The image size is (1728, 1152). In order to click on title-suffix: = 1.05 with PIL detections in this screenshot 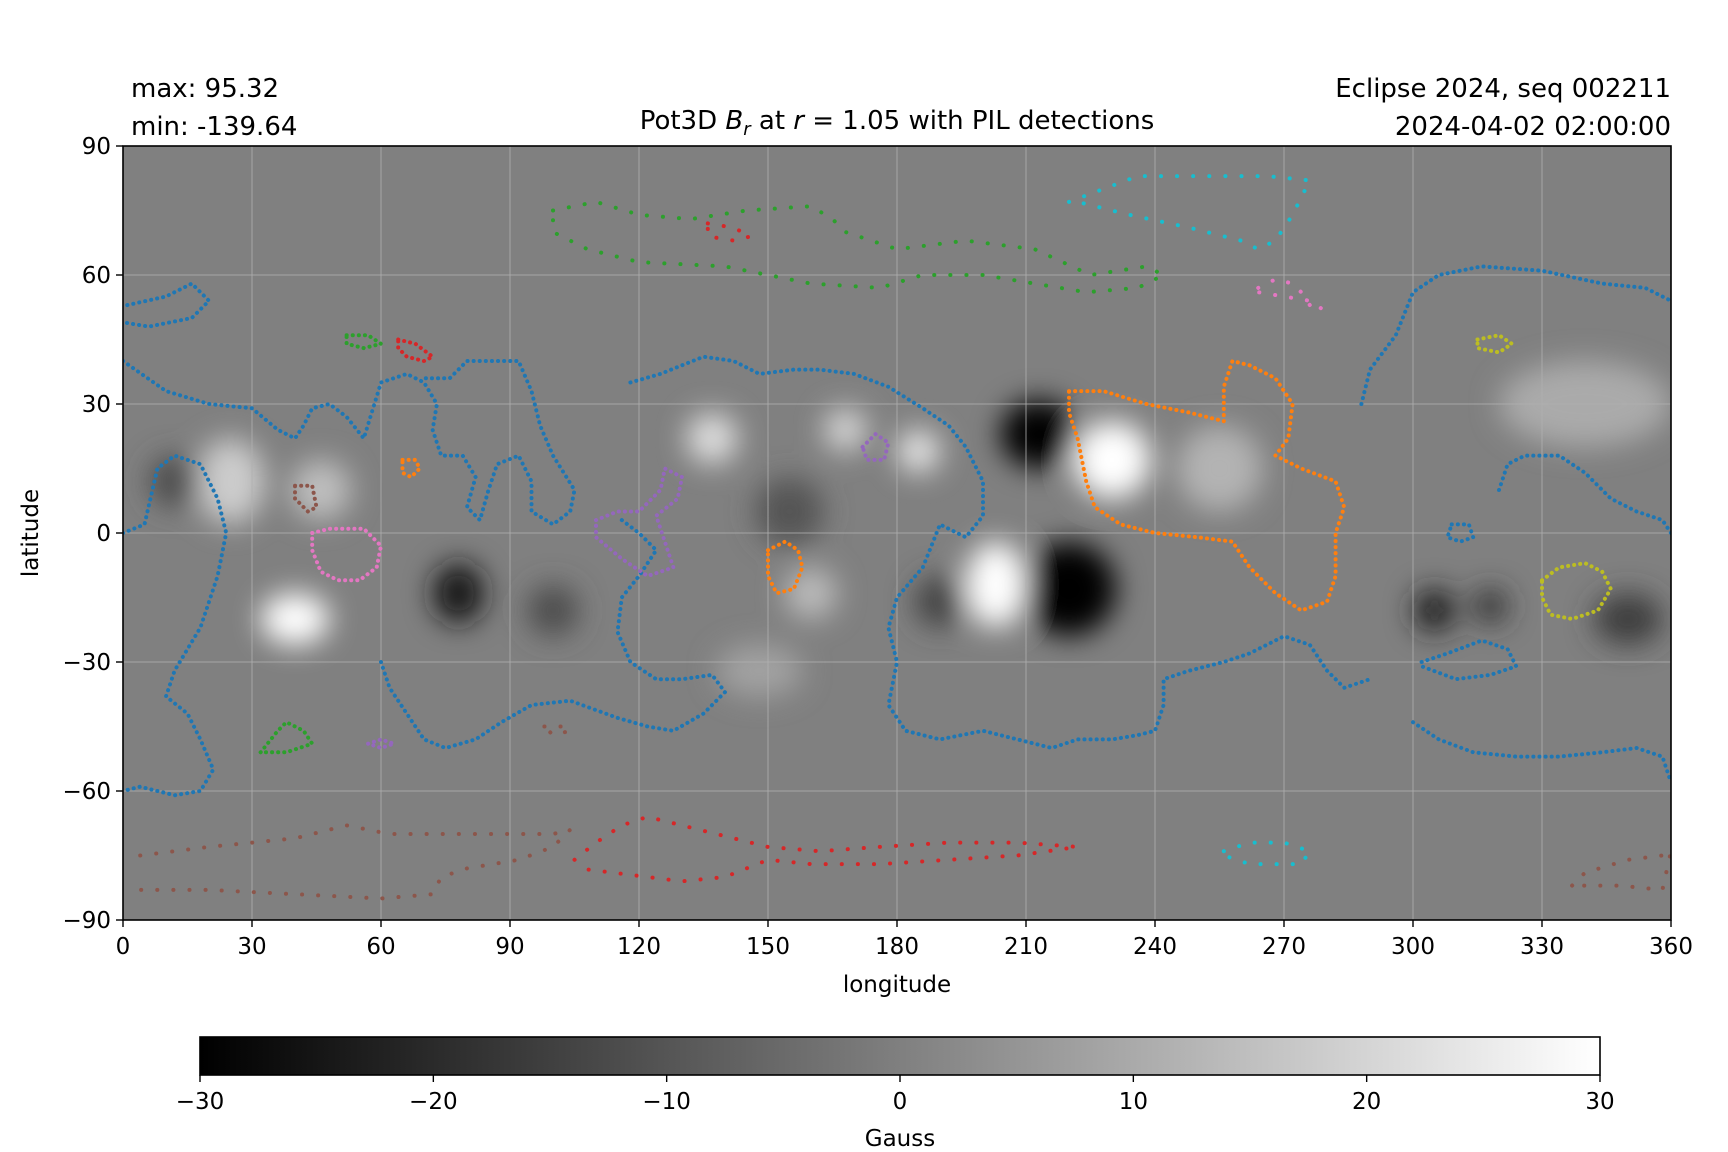, I will do `click(979, 121)`.